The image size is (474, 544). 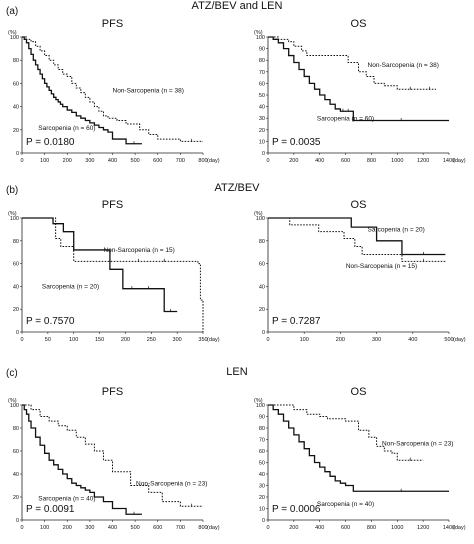 What do you see at coordinates (12, 373) in the screenshot?
I see `panel-letter-c: (c)` at bounding box center [12, 373].